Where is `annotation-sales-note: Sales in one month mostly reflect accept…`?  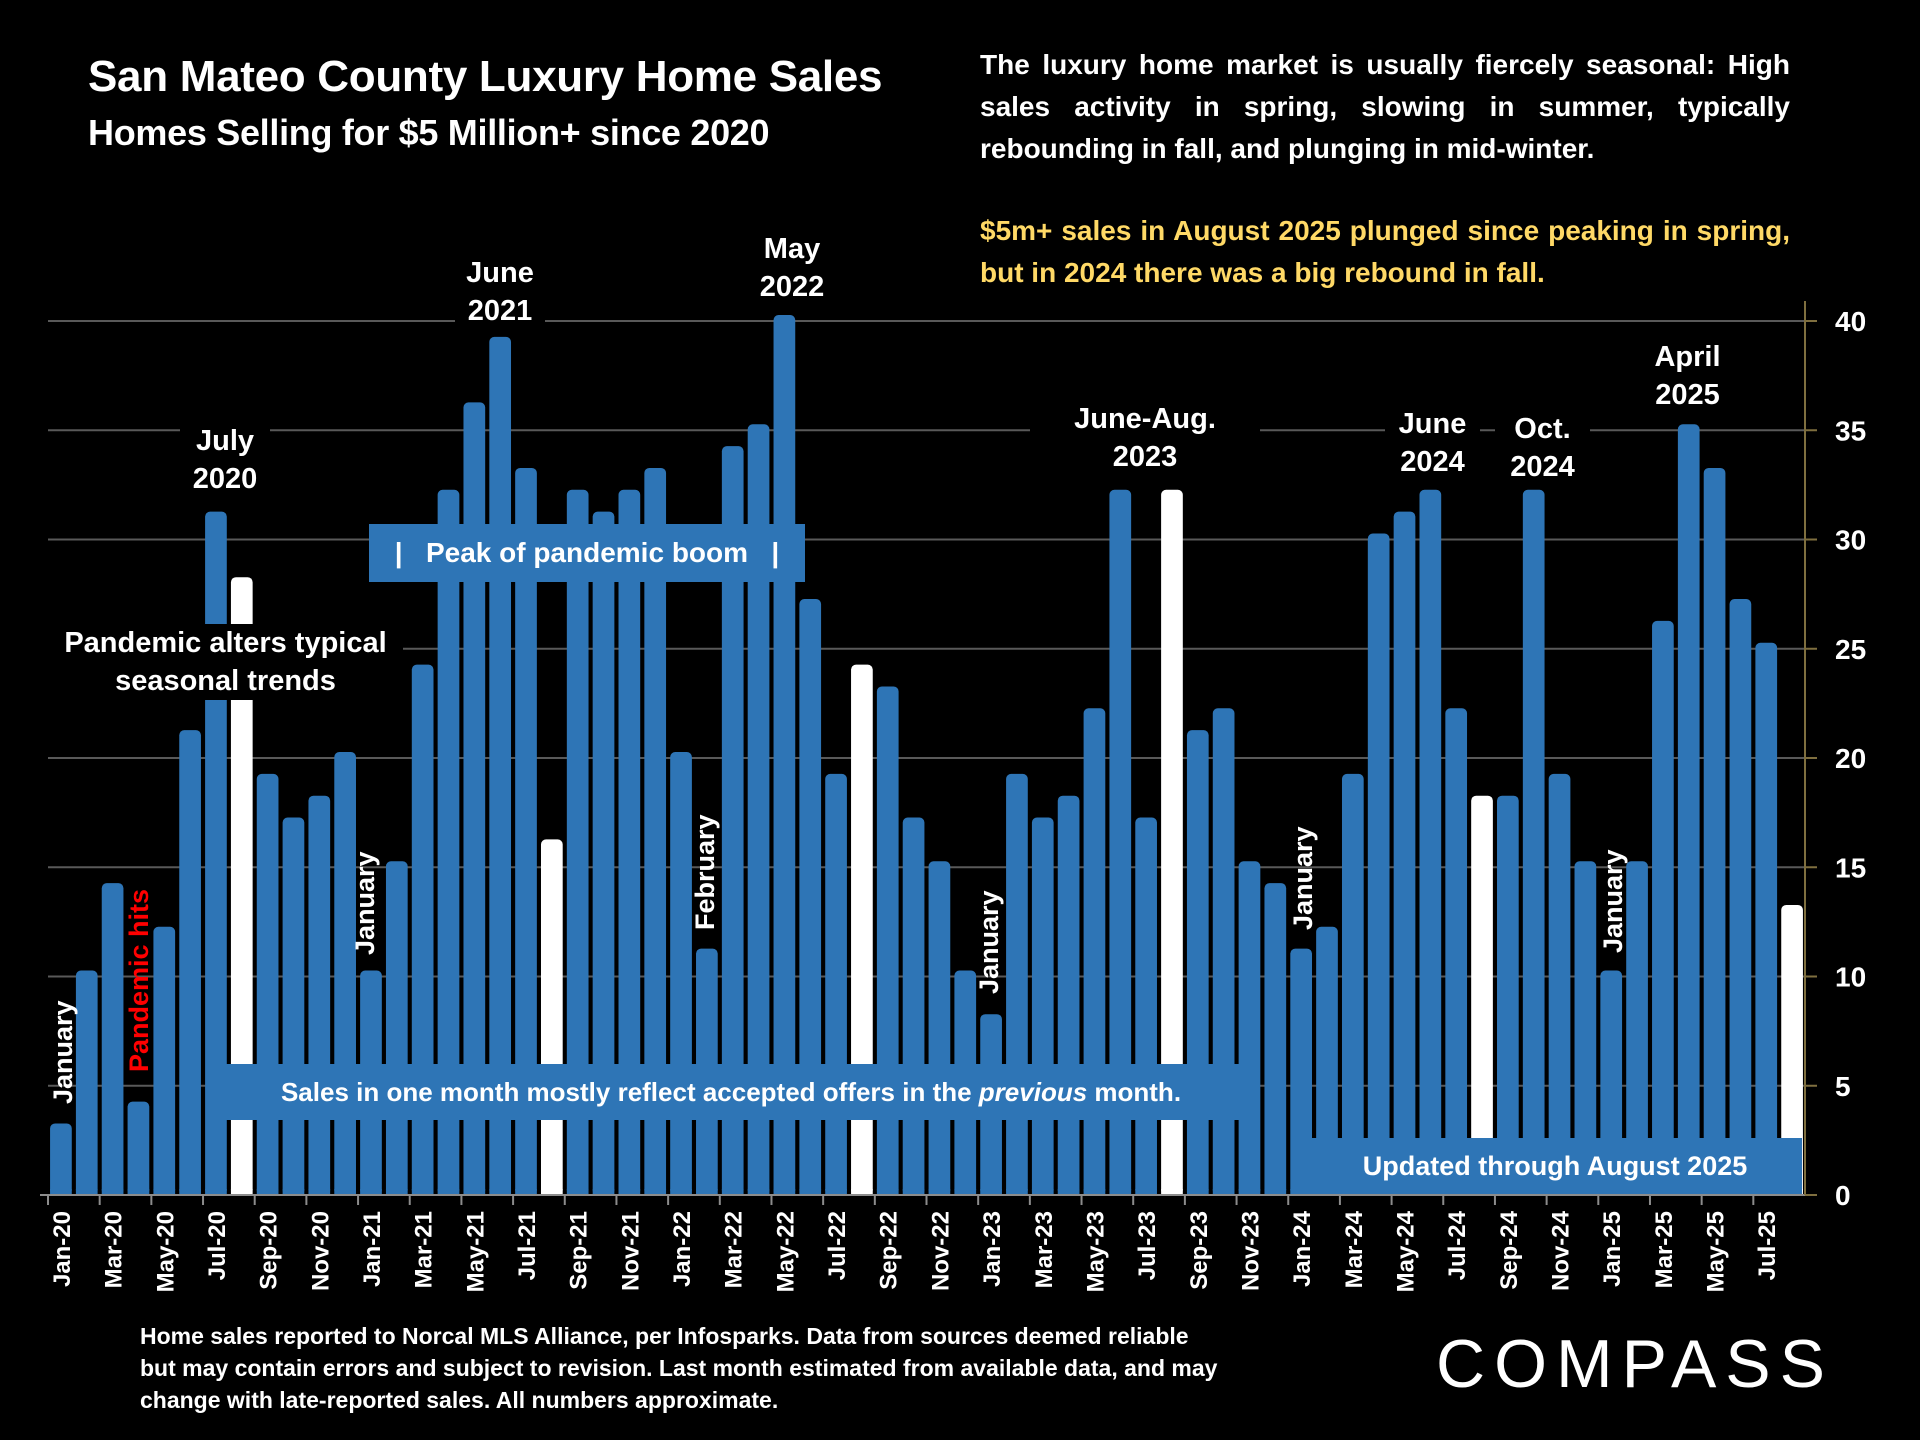 annotation-sales-note: Sales in one month mostly reflect accept… is located at coordinates (731, 1092).